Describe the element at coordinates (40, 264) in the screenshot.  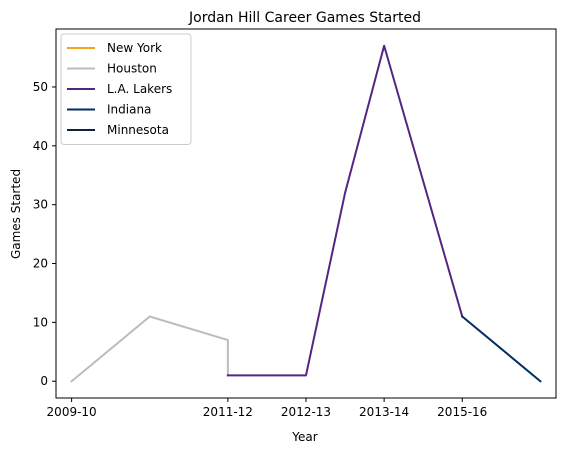
I see `y-tick-label: 20` at that location.